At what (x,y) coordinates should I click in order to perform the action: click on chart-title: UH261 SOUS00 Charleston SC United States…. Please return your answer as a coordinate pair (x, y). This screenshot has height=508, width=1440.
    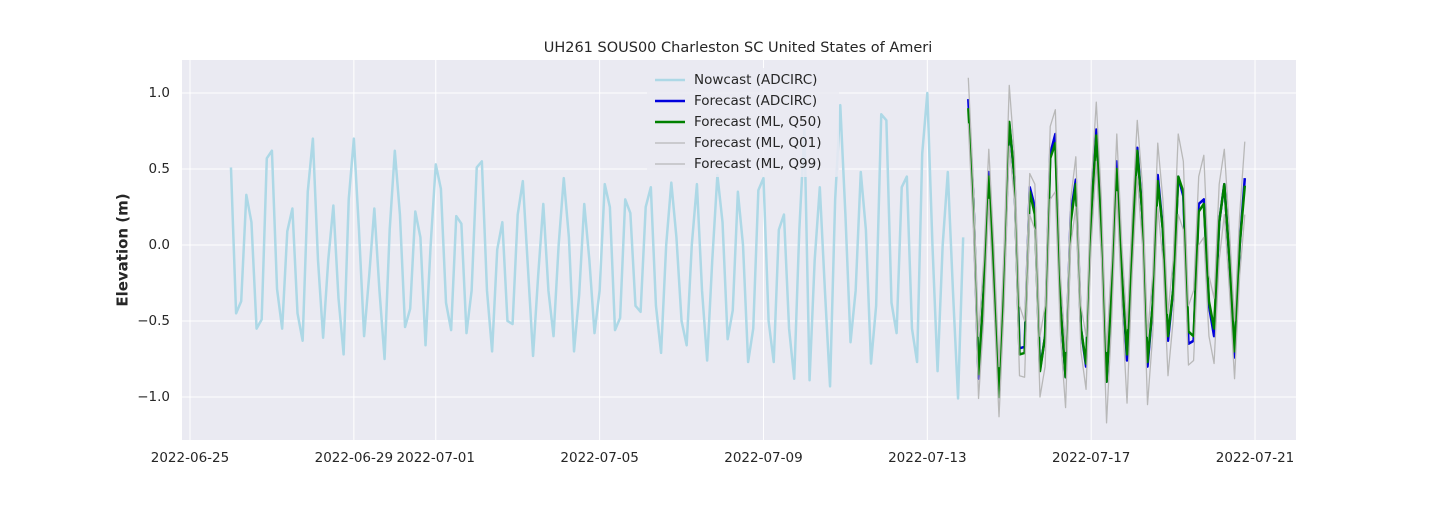
    Looking at the image, I should click on (738, 48).